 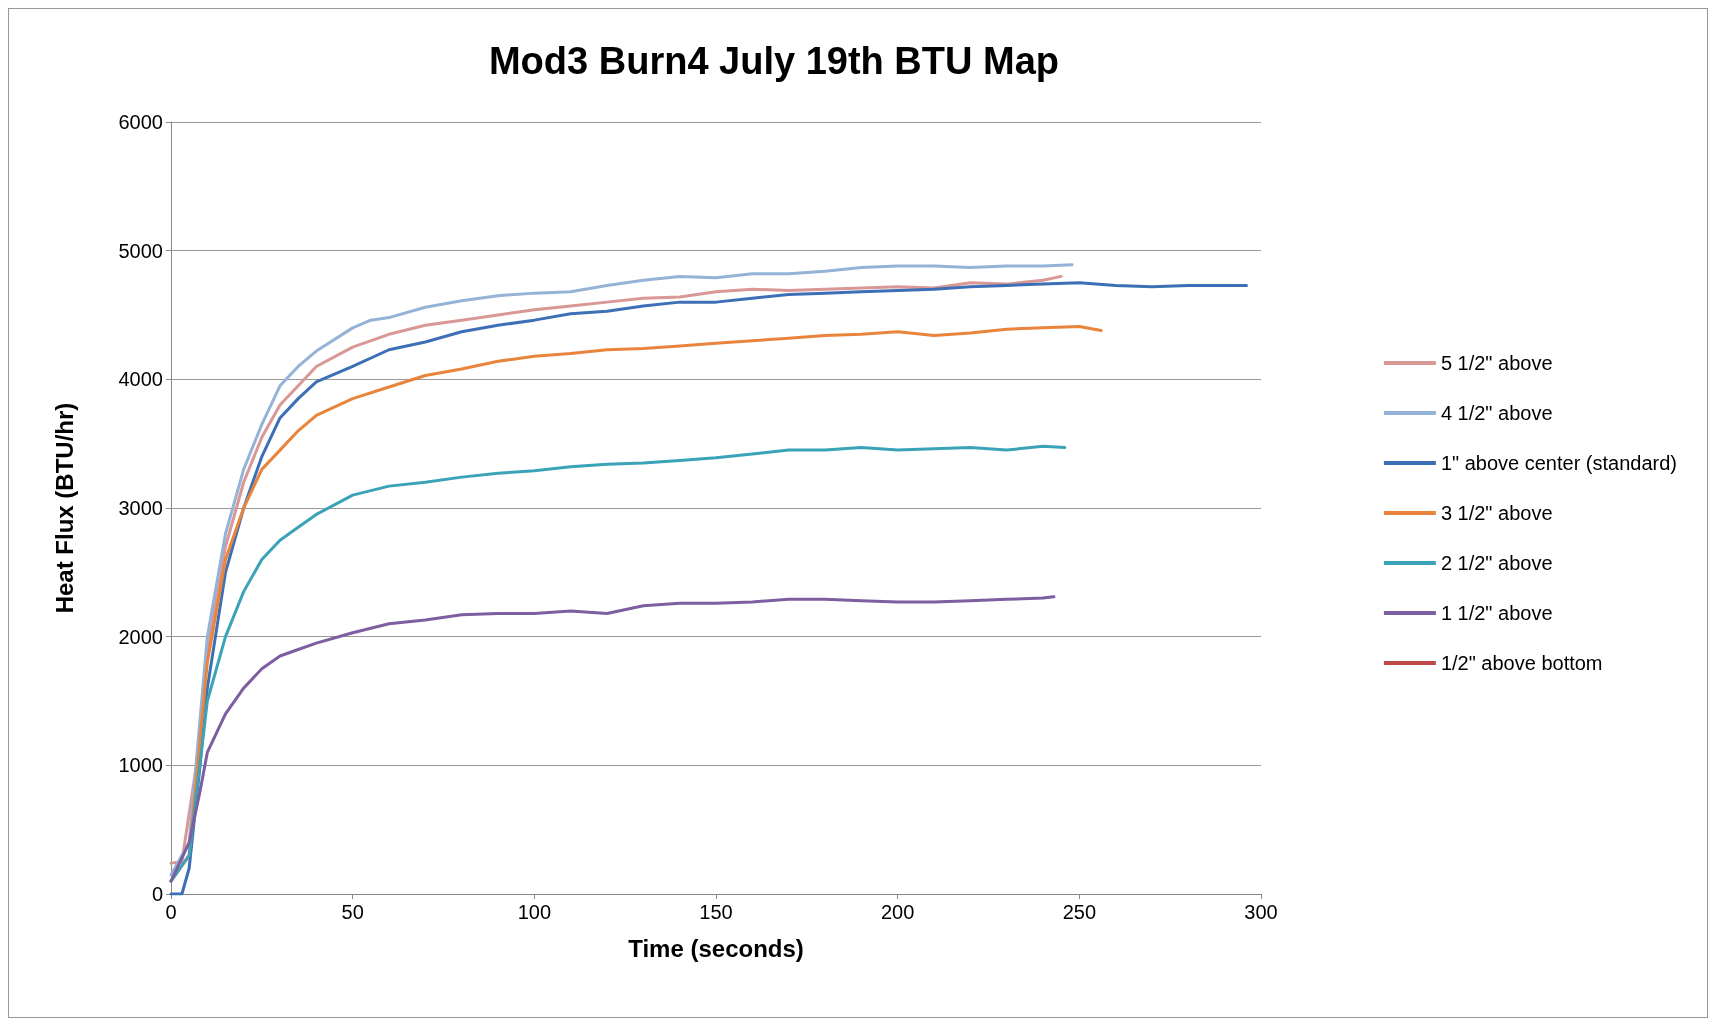 What do you see at coordinates (774, 61) in the screenshot?
I see `chart-title: Mod3 Burn4 July 19th BTU Map` at bounding box center [774, 61].